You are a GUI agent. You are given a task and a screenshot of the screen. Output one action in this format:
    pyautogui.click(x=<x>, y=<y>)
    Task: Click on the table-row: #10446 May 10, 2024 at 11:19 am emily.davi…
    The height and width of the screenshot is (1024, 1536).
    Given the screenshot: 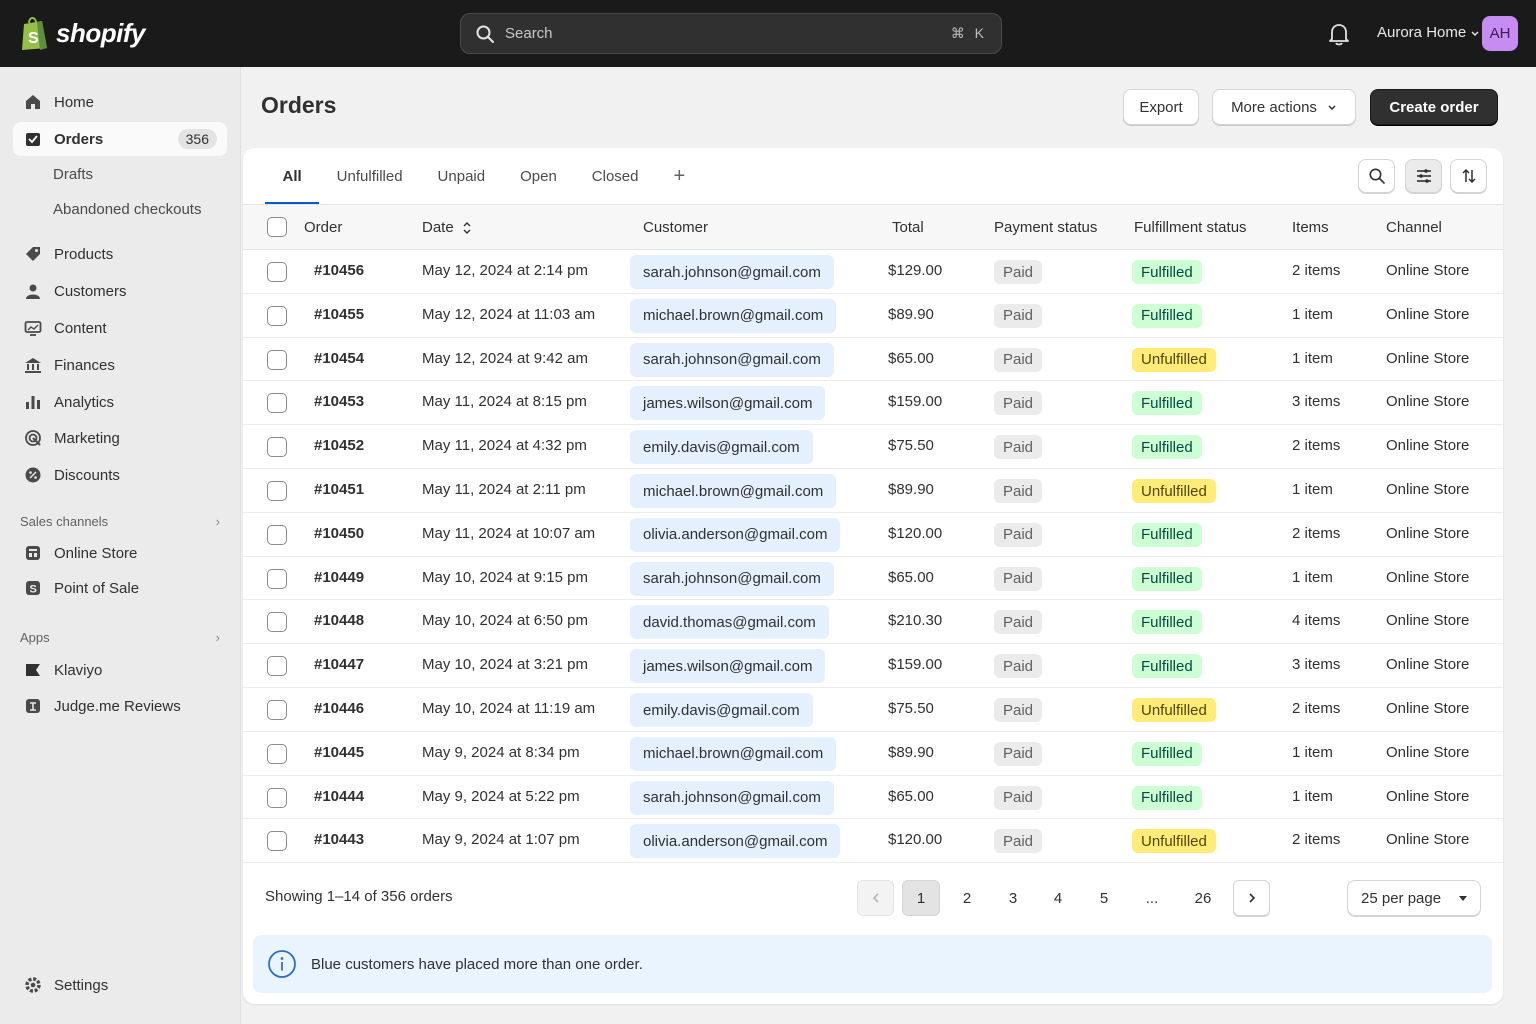 What is the action you would take?
    pyautogui.click(x=873, y=710)
    